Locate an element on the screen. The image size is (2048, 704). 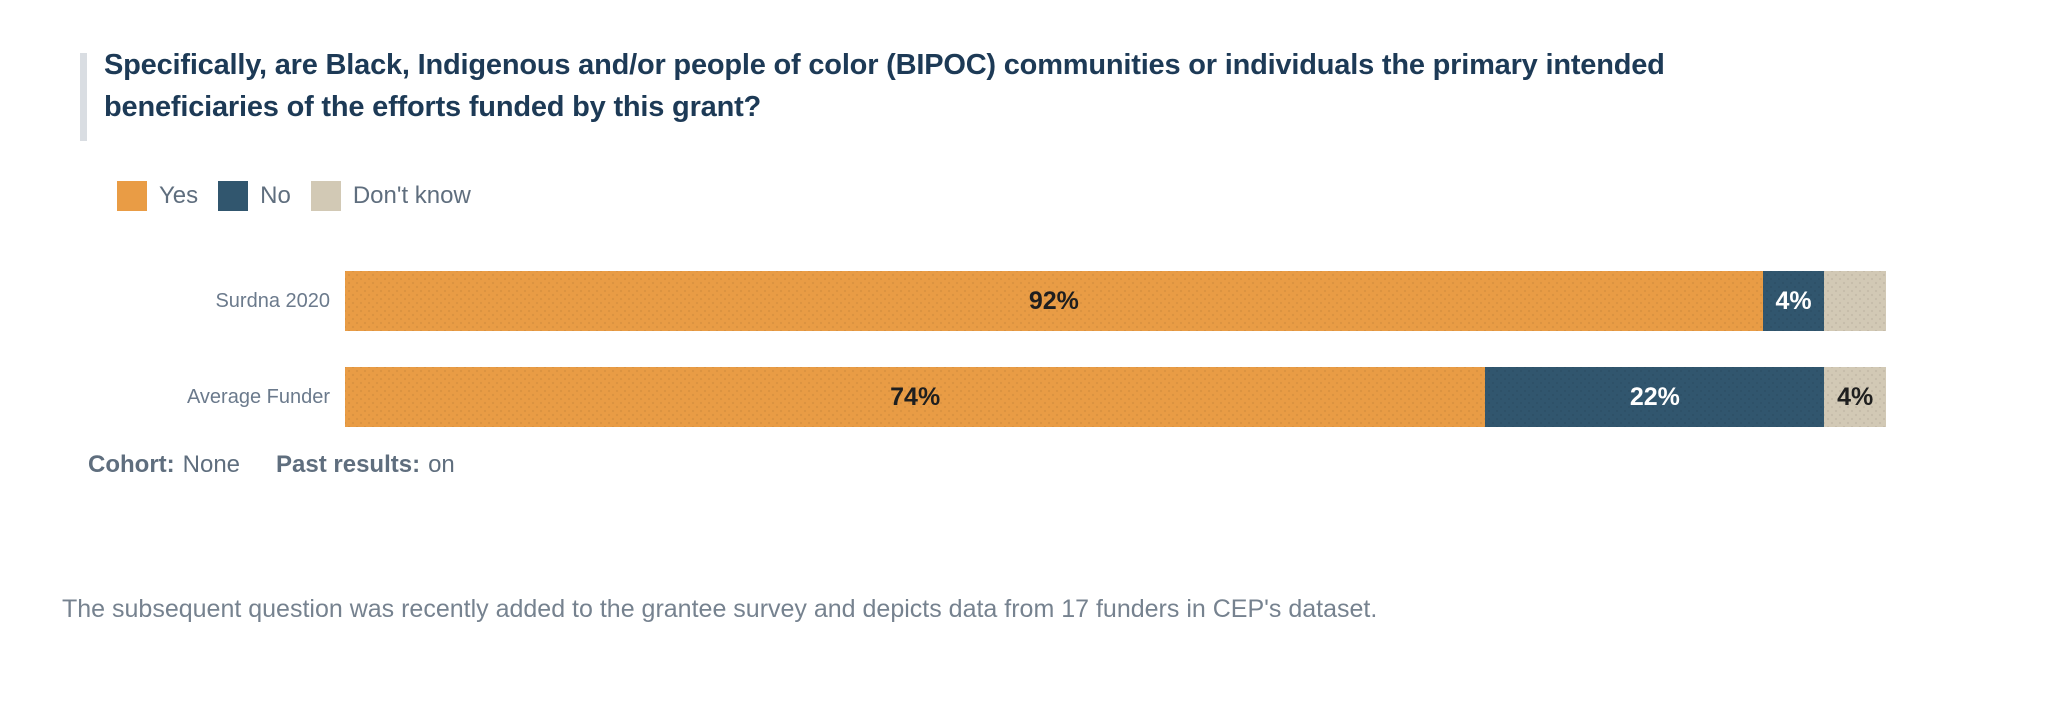
title-accent-bar is located at coordinates (83, 97).